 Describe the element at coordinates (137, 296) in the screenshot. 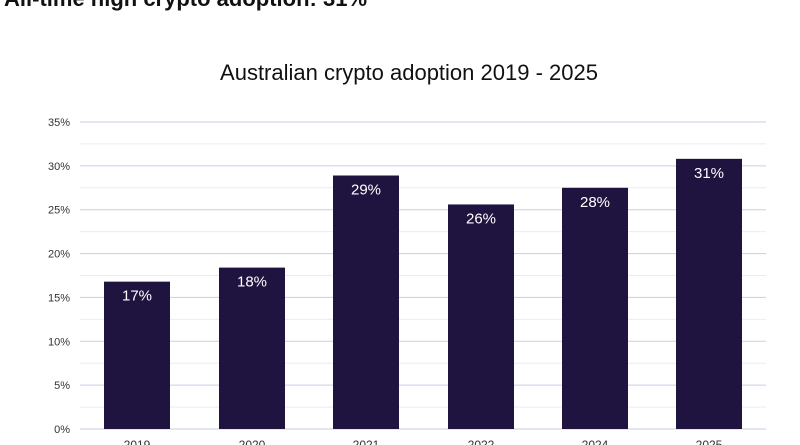

I see `bar-value-label: 17%` at that location.